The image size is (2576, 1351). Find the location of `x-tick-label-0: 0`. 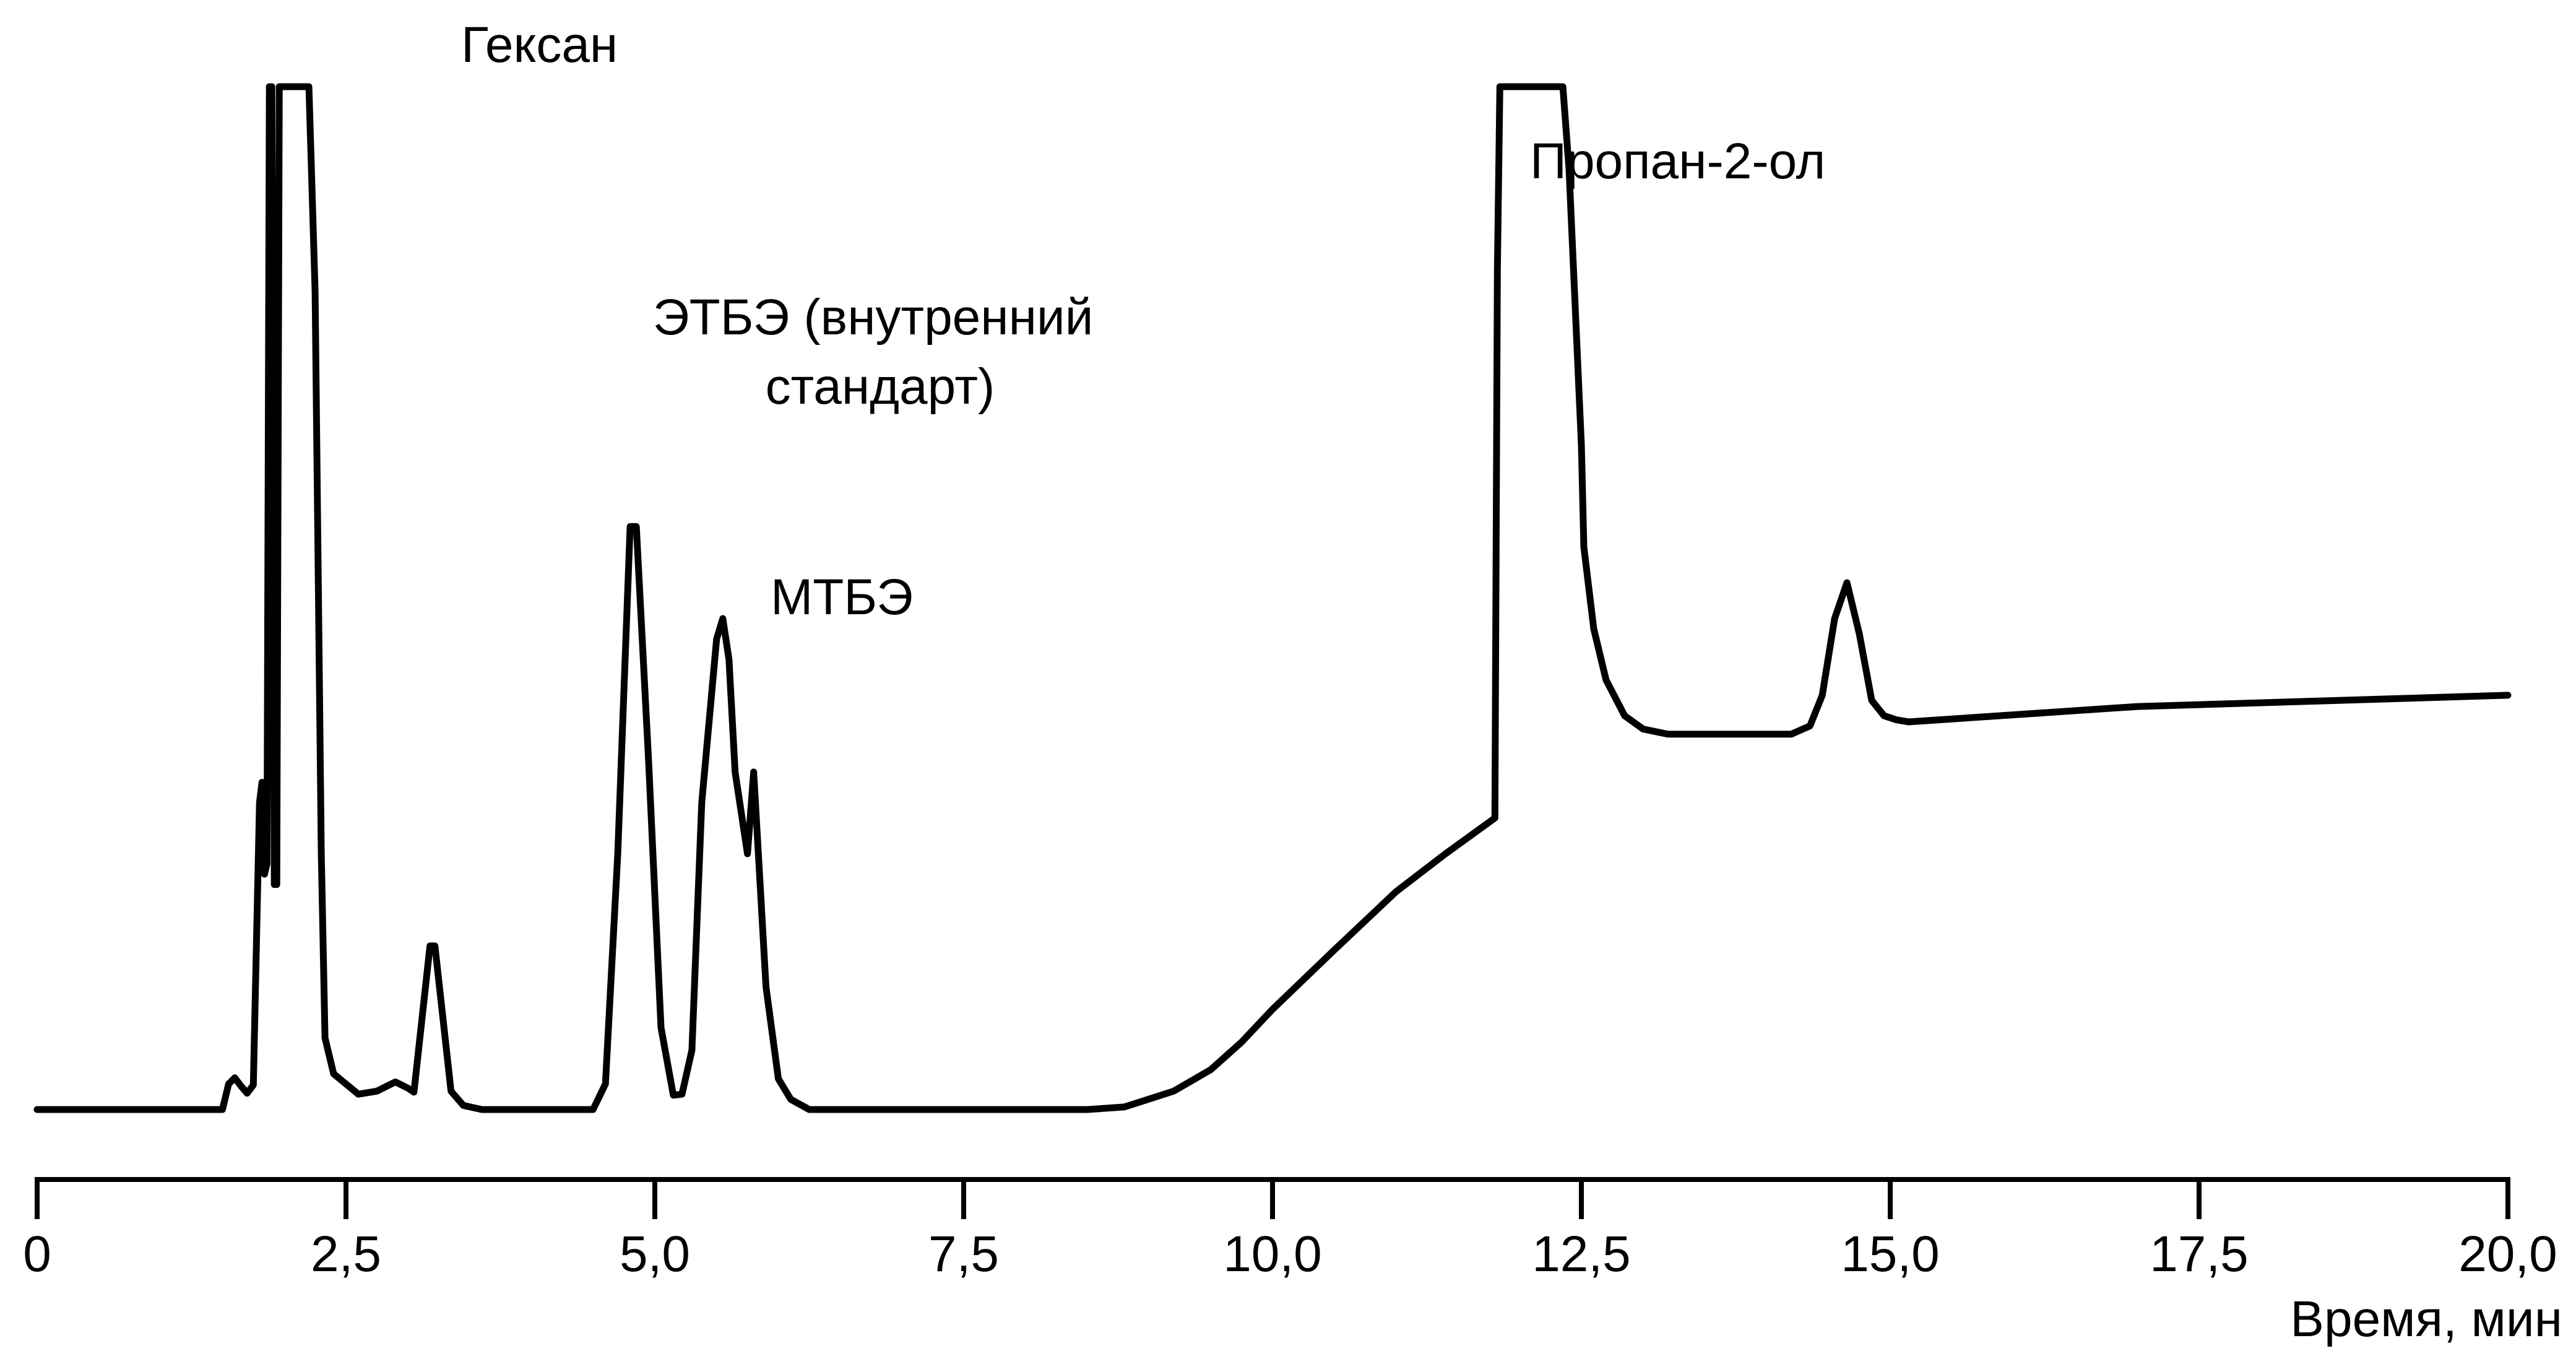

x-tick-label-0: 0 is located at coordinates (37, 1254).